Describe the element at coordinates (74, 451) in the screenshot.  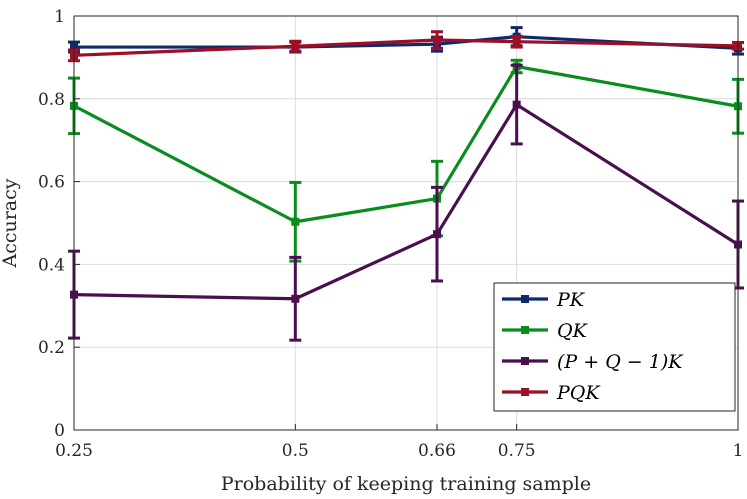
I see `x-tick-label: 0.25` at that location.